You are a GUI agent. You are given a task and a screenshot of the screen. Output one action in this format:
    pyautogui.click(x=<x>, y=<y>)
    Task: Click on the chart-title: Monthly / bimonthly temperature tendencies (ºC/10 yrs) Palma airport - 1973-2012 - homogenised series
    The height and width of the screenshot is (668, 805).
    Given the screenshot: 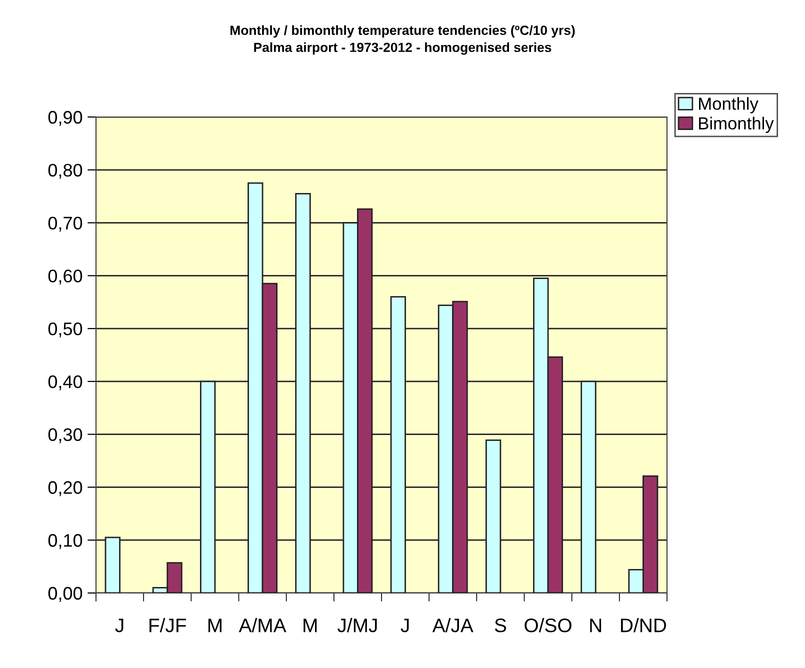 What is the action you would take?
    pyautogui.click(x=402, y=40)
    